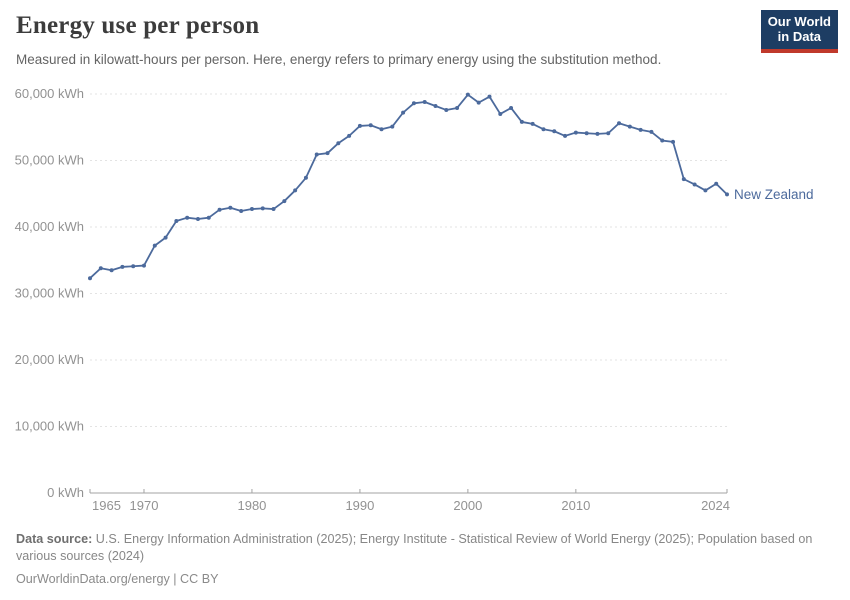 Image resolution: width=850 pixels, height=600 pixels. What do you see at coordinates (49, 293) in the screenshot?
I see `y-axis-label: 30,000 kWh` at bounding box center [49, 293].